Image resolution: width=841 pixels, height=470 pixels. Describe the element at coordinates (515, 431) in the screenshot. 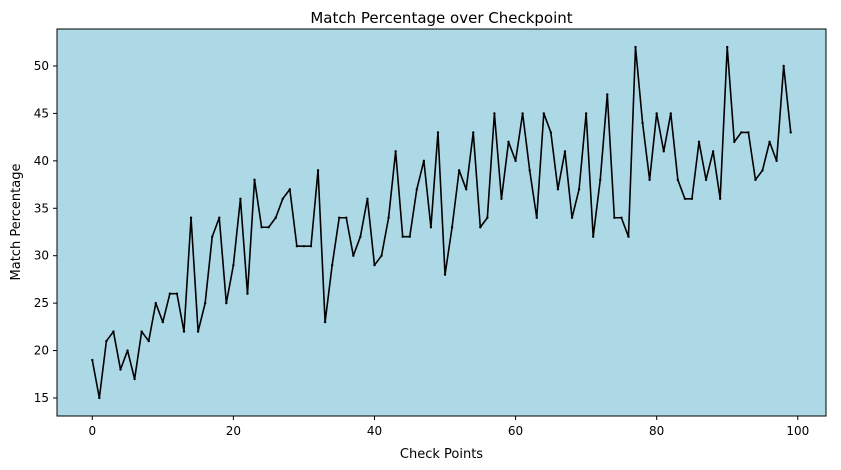

I see `x-tick-label: 60` at that location.